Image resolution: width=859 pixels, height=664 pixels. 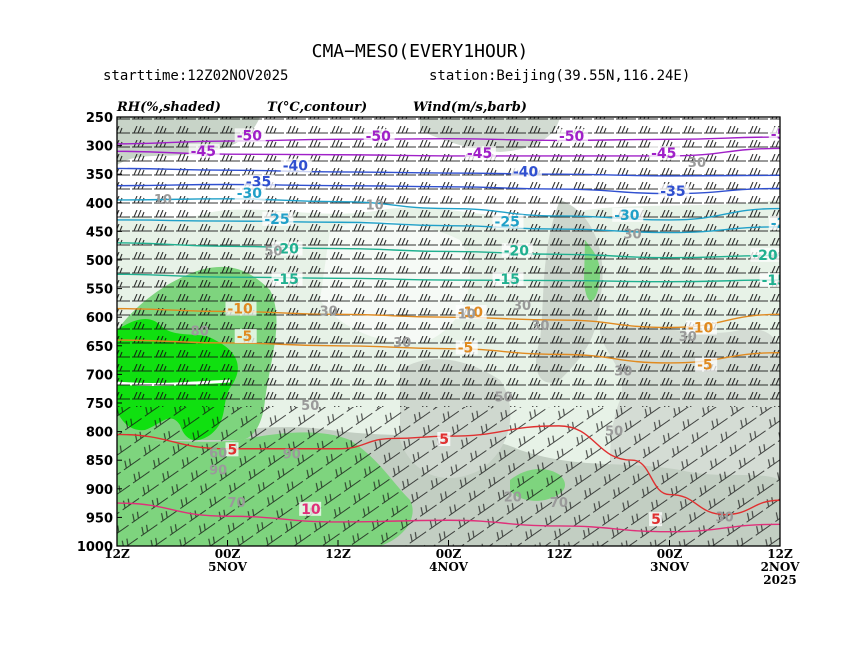 I want to click on y-tick-label: 850, so click(x=99, y=461).